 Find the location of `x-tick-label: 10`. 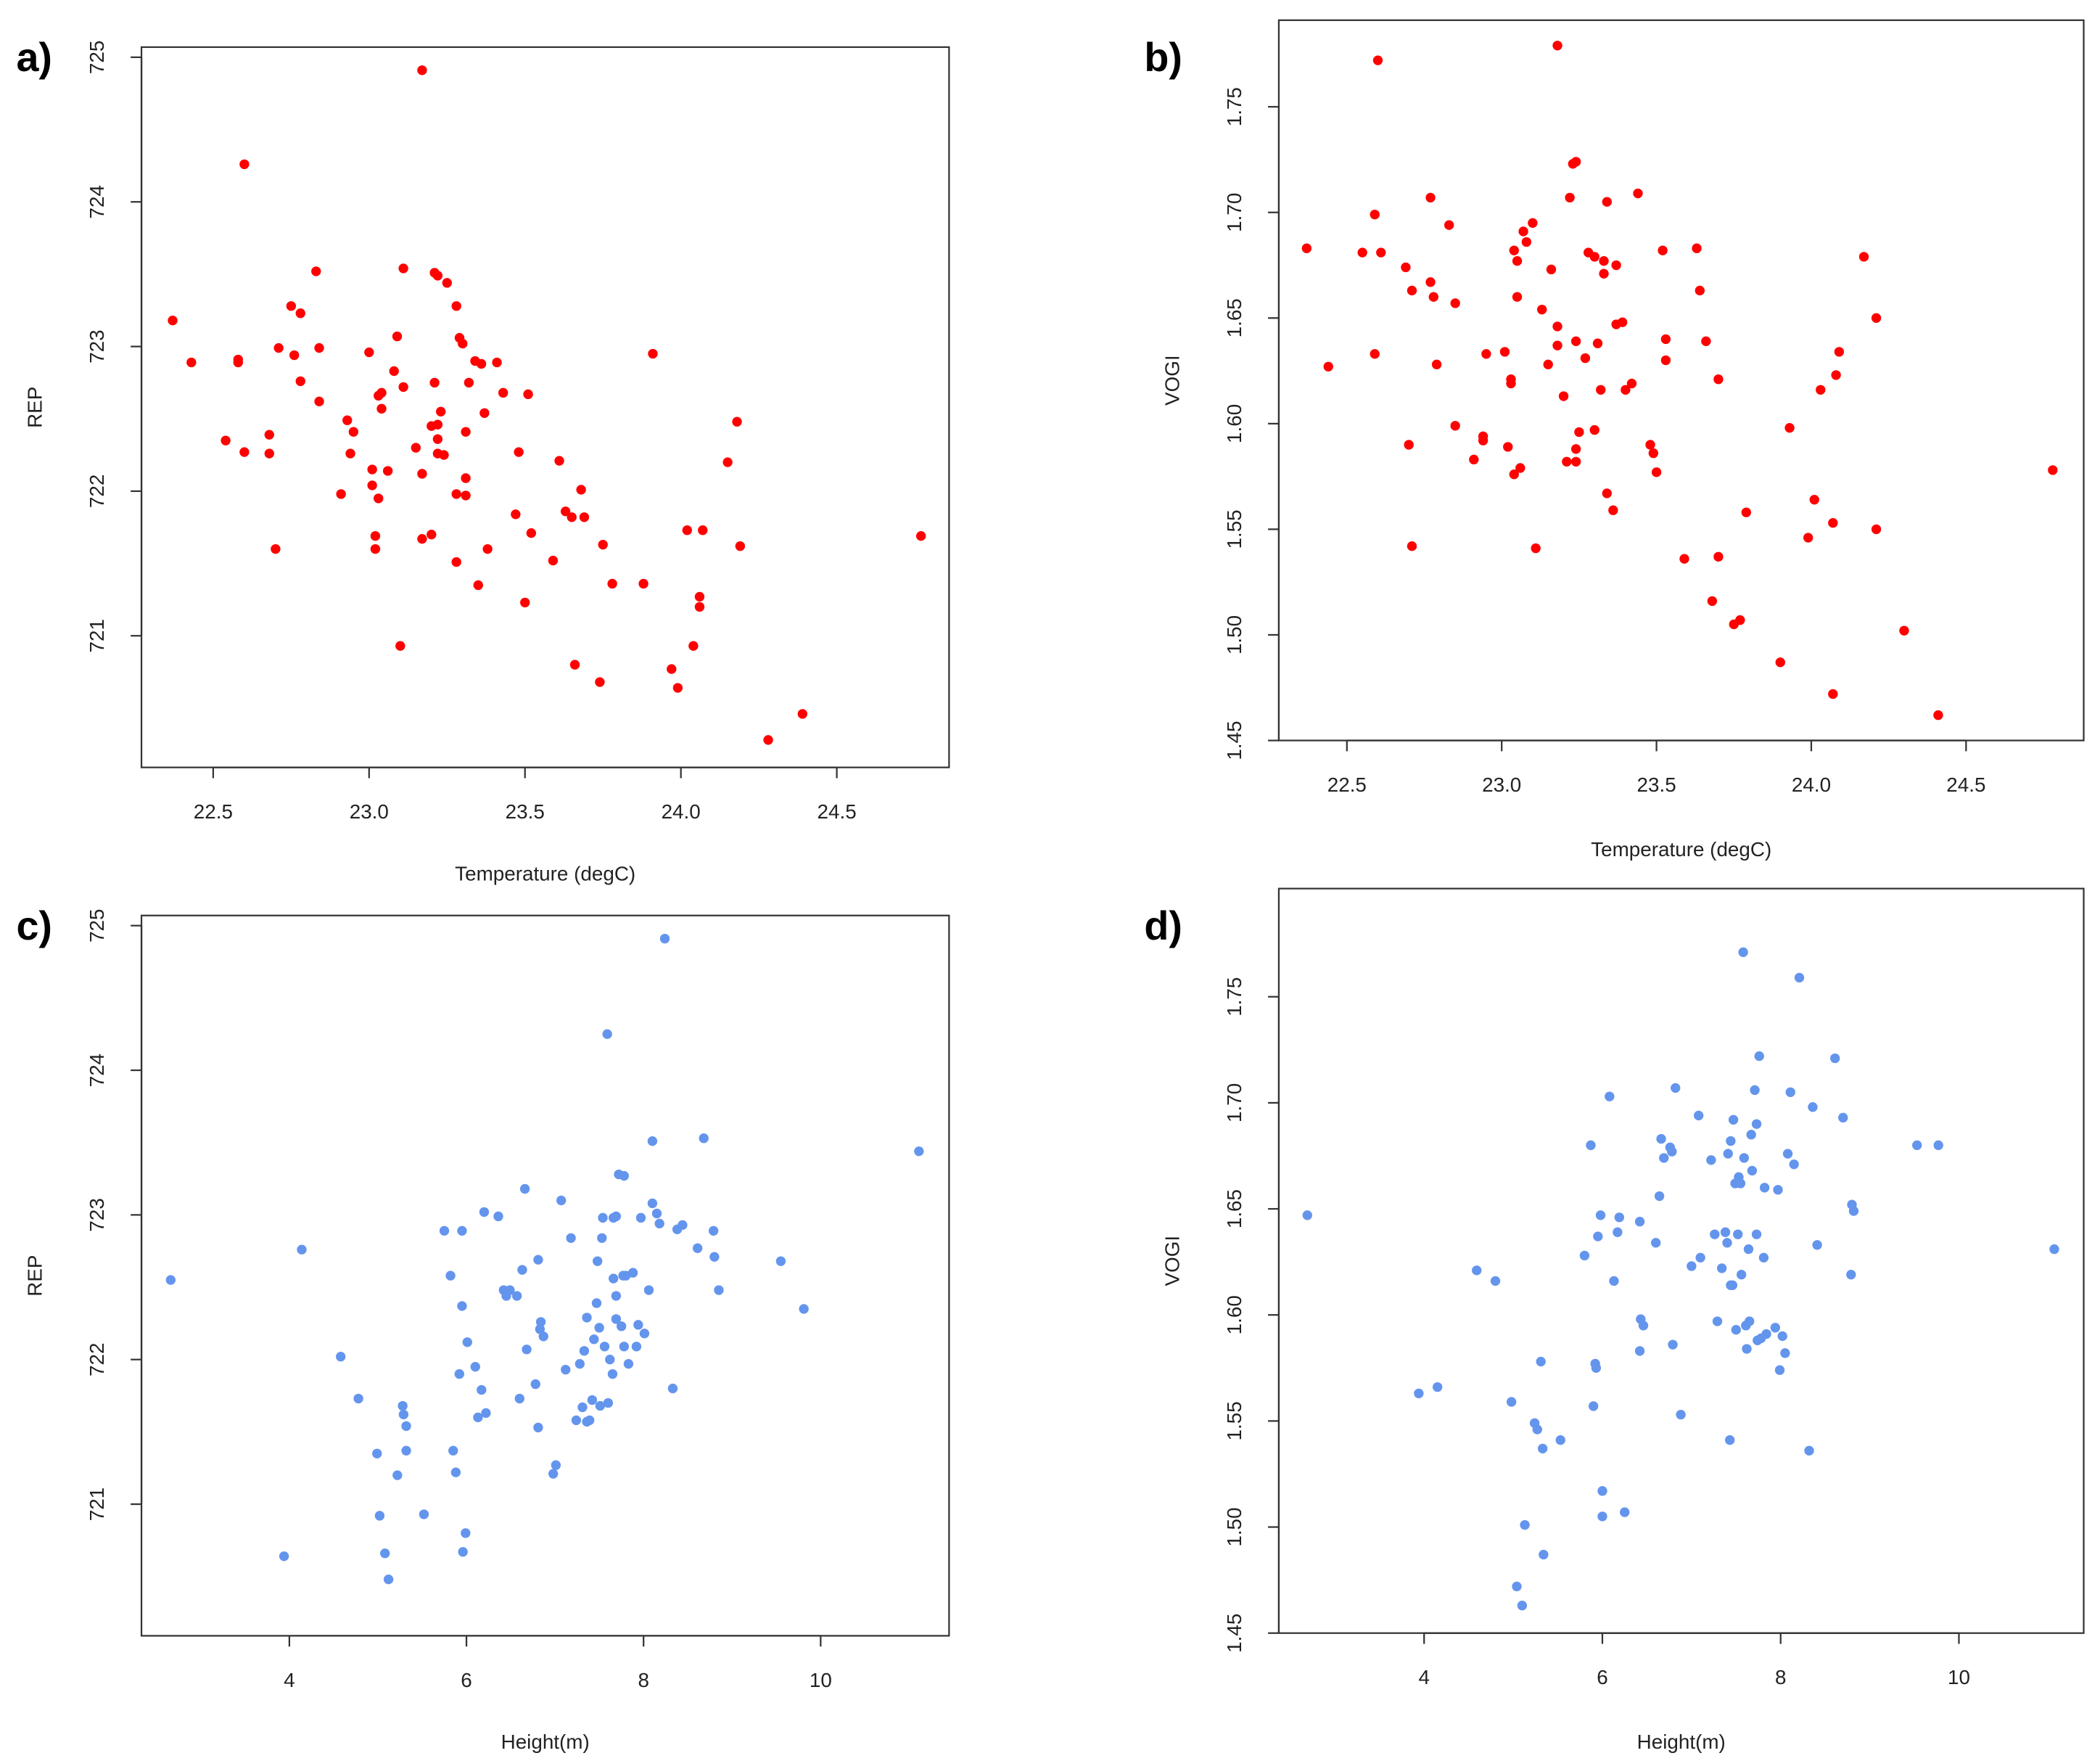

x-tick-label: 10 is located at coordinates (821, 1680).